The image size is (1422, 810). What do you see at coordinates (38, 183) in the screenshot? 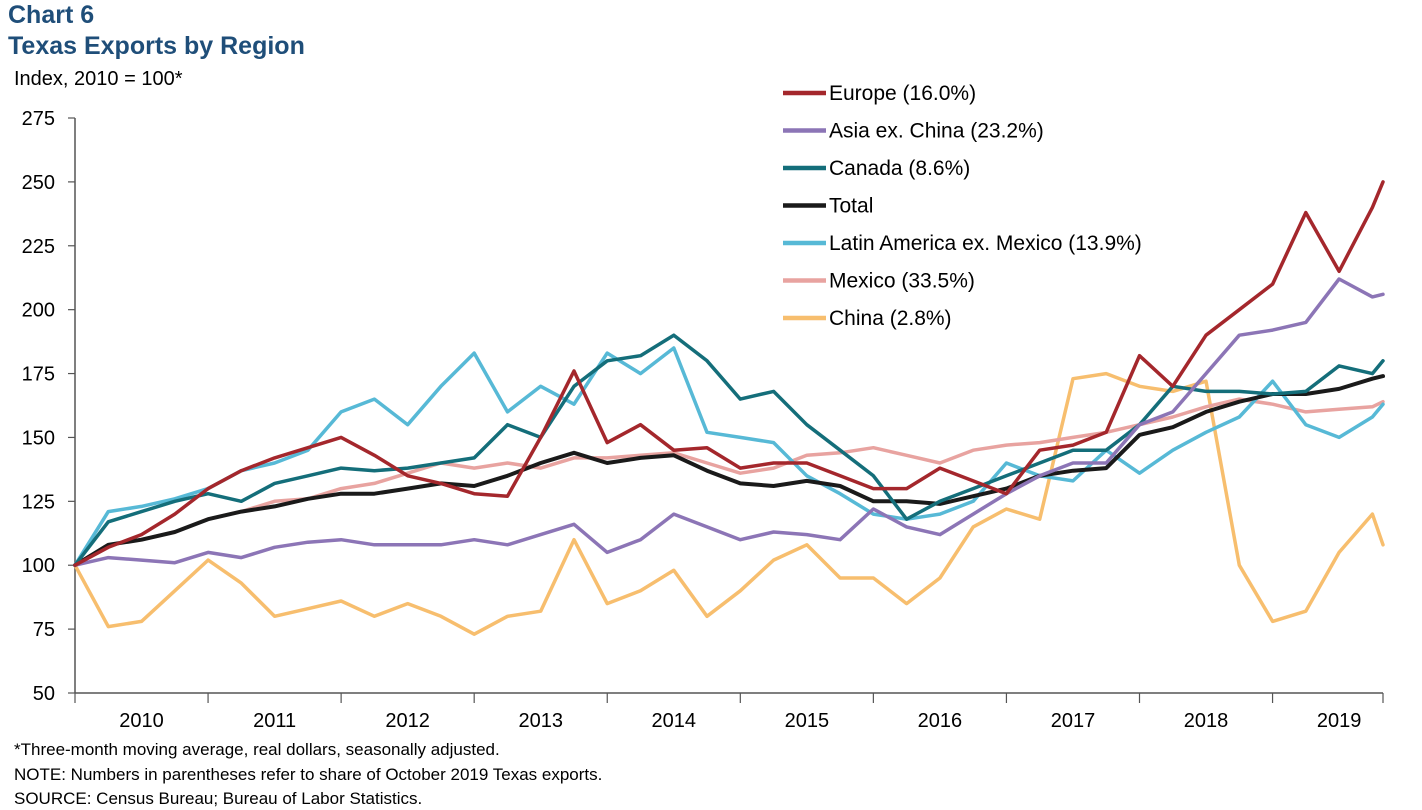
I see `y-tick-label: 250` at bounding box center [38, 183].